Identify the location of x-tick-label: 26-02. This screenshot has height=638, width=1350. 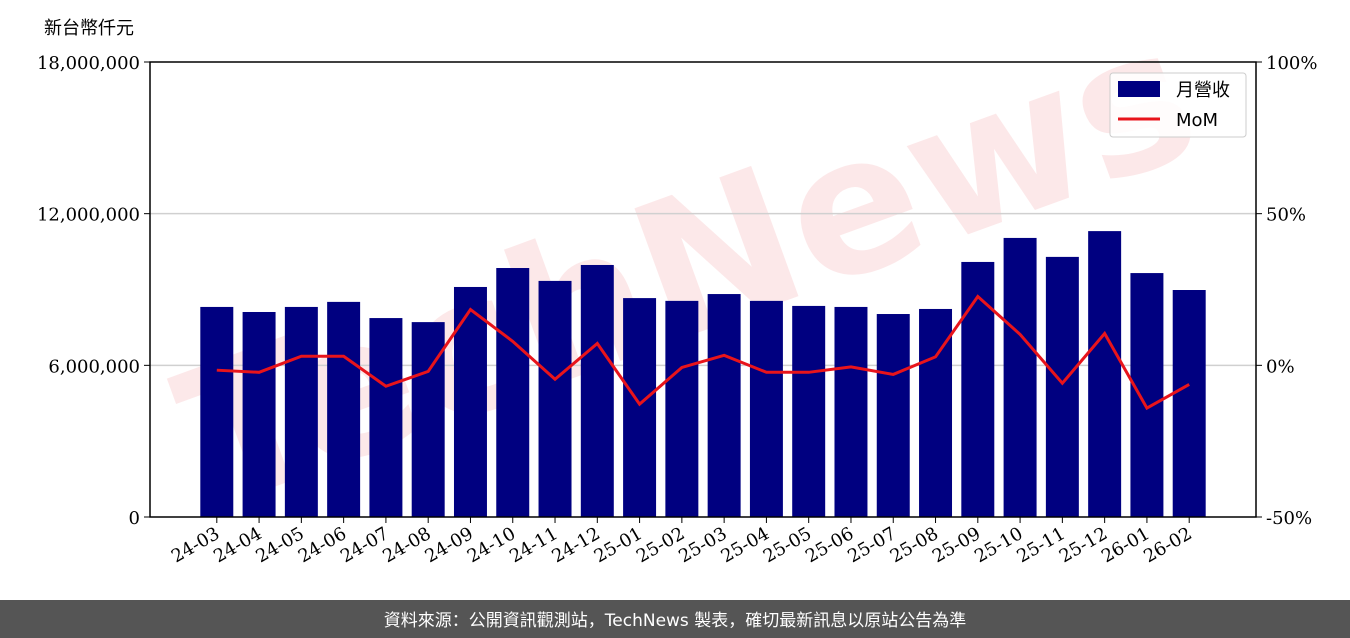
(1167, 545).